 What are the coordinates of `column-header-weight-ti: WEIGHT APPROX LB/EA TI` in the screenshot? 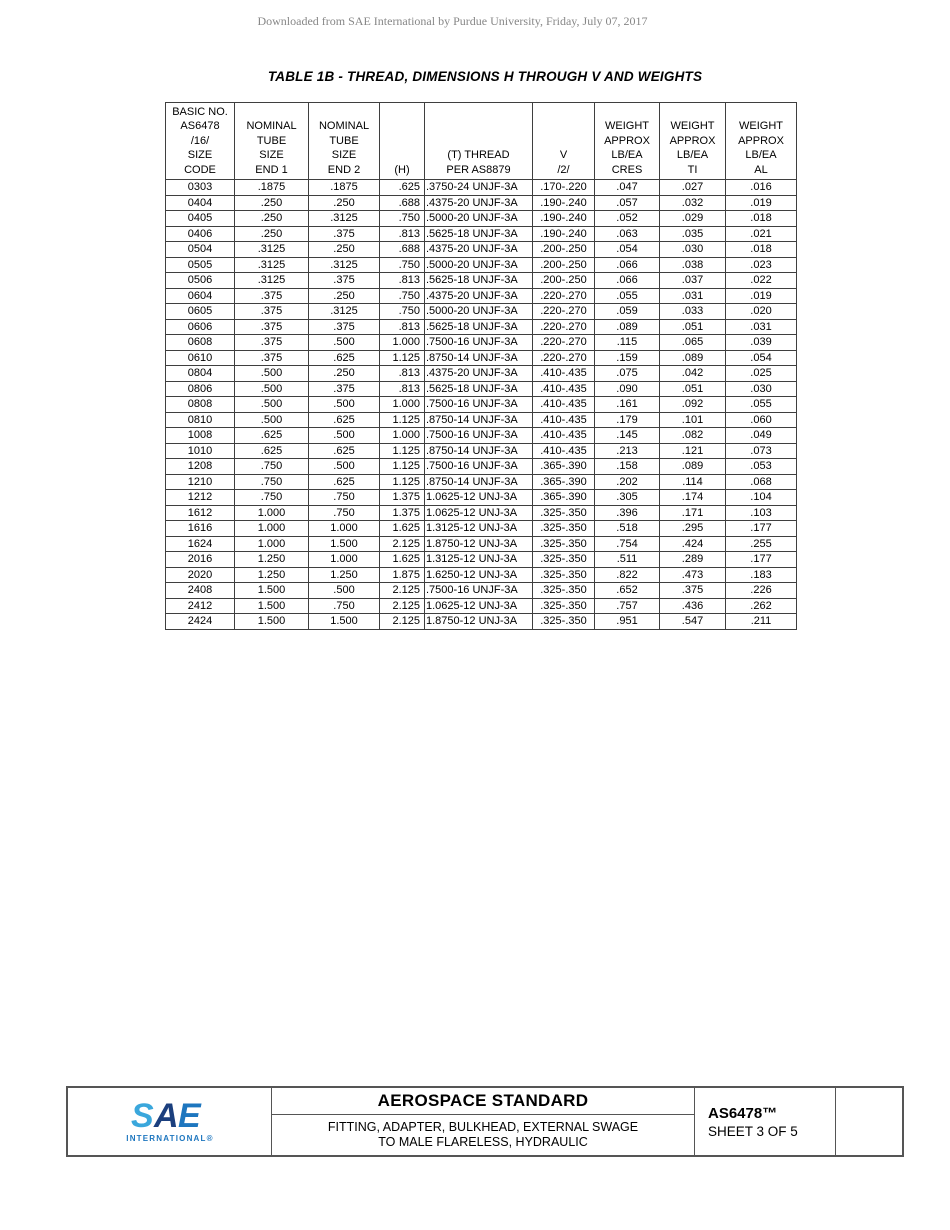 It's located at (692, 141).